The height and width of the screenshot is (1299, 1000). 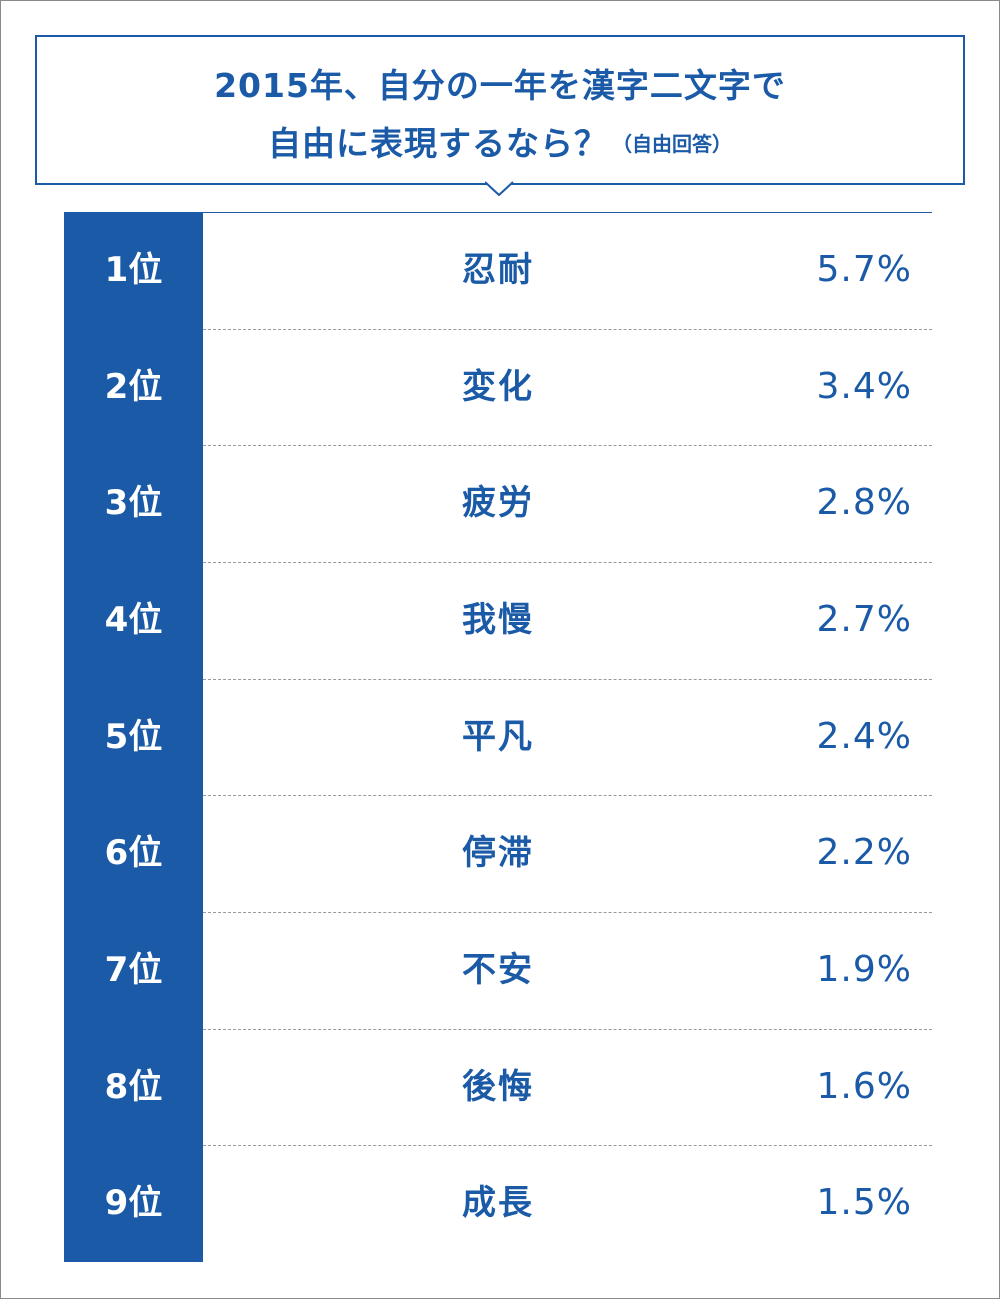 I want to click on table-row: 5位 平凡 2.4%, so click(x=498, y=737).